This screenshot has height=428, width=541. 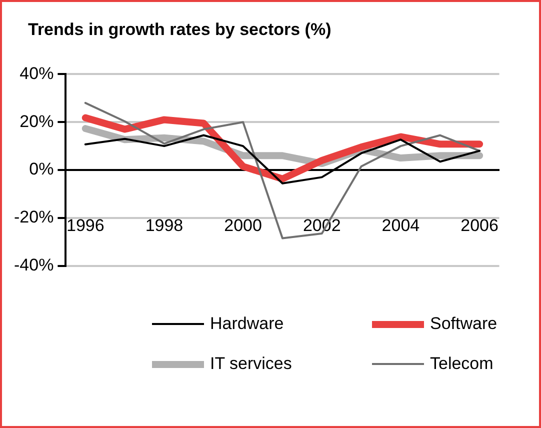 I want to click on x-tick-label: 2000, so click(x=243, y=225).